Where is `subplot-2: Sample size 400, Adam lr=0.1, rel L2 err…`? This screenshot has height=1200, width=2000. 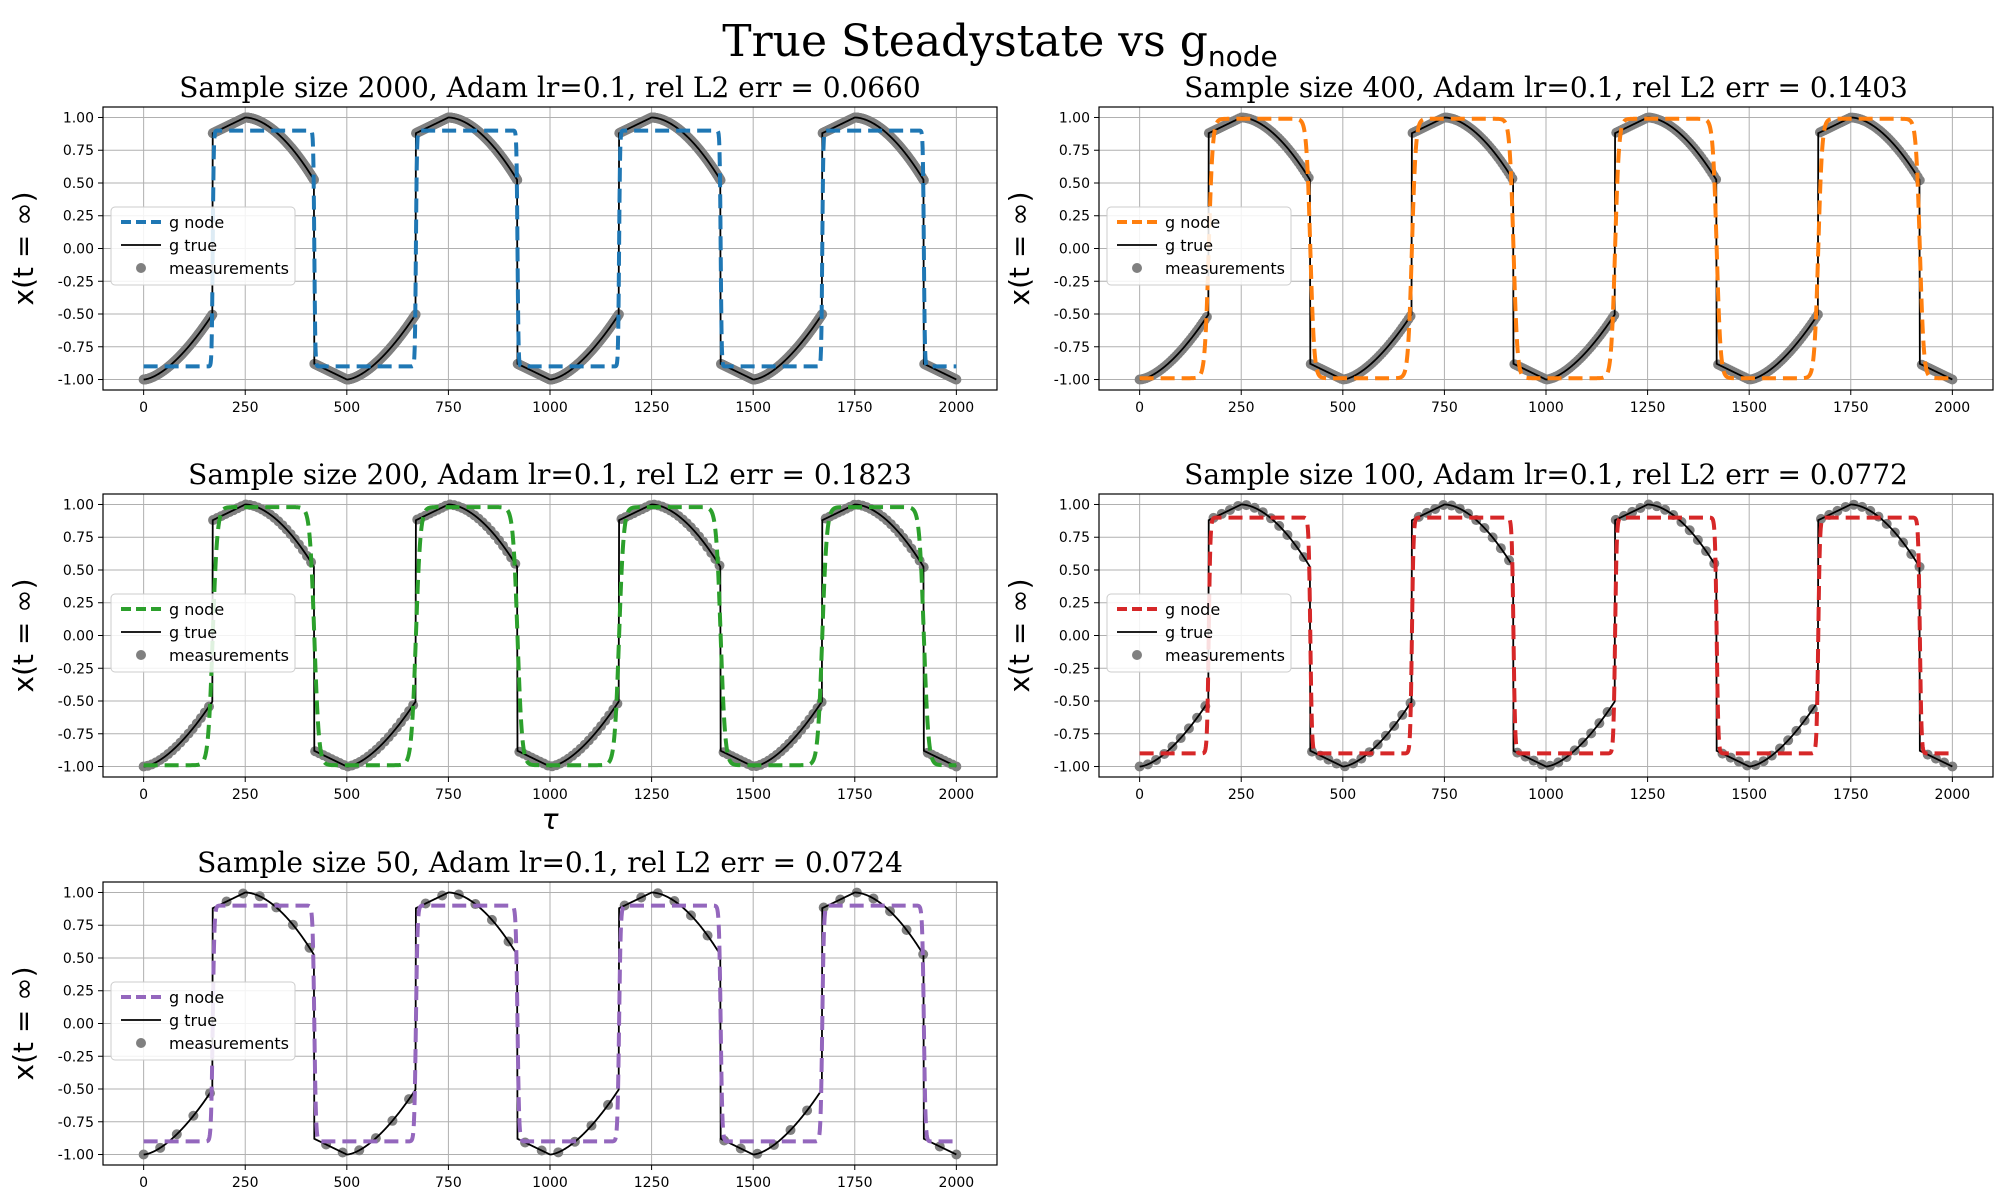 subplot-2: Sample size 400, Adam lr=0.1, rel L2 err… is located at coordinates (1498, 243).